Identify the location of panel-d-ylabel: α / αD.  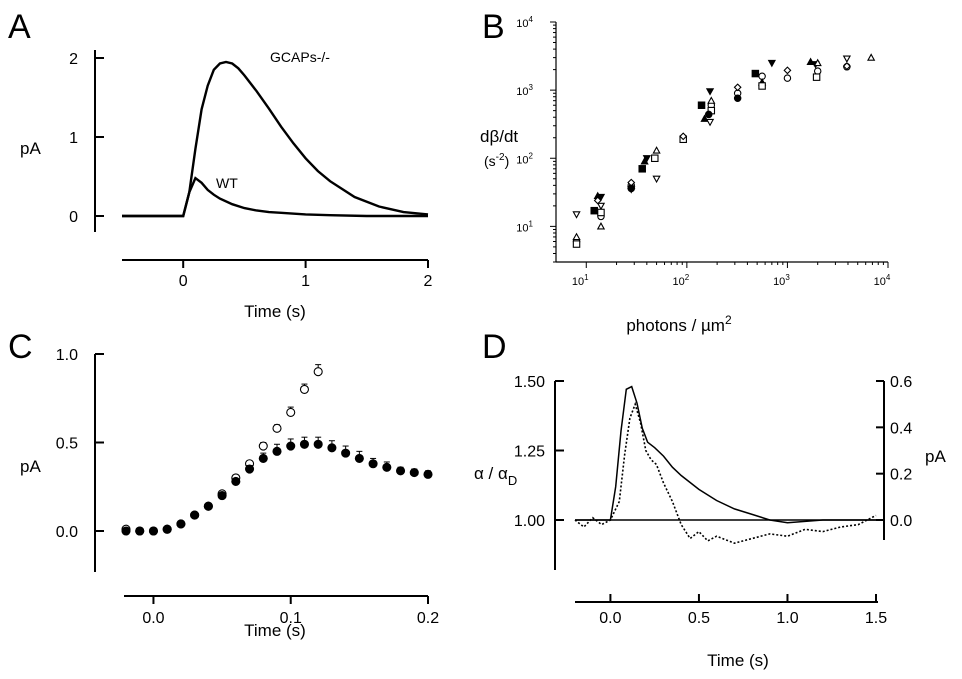
(495, 476).